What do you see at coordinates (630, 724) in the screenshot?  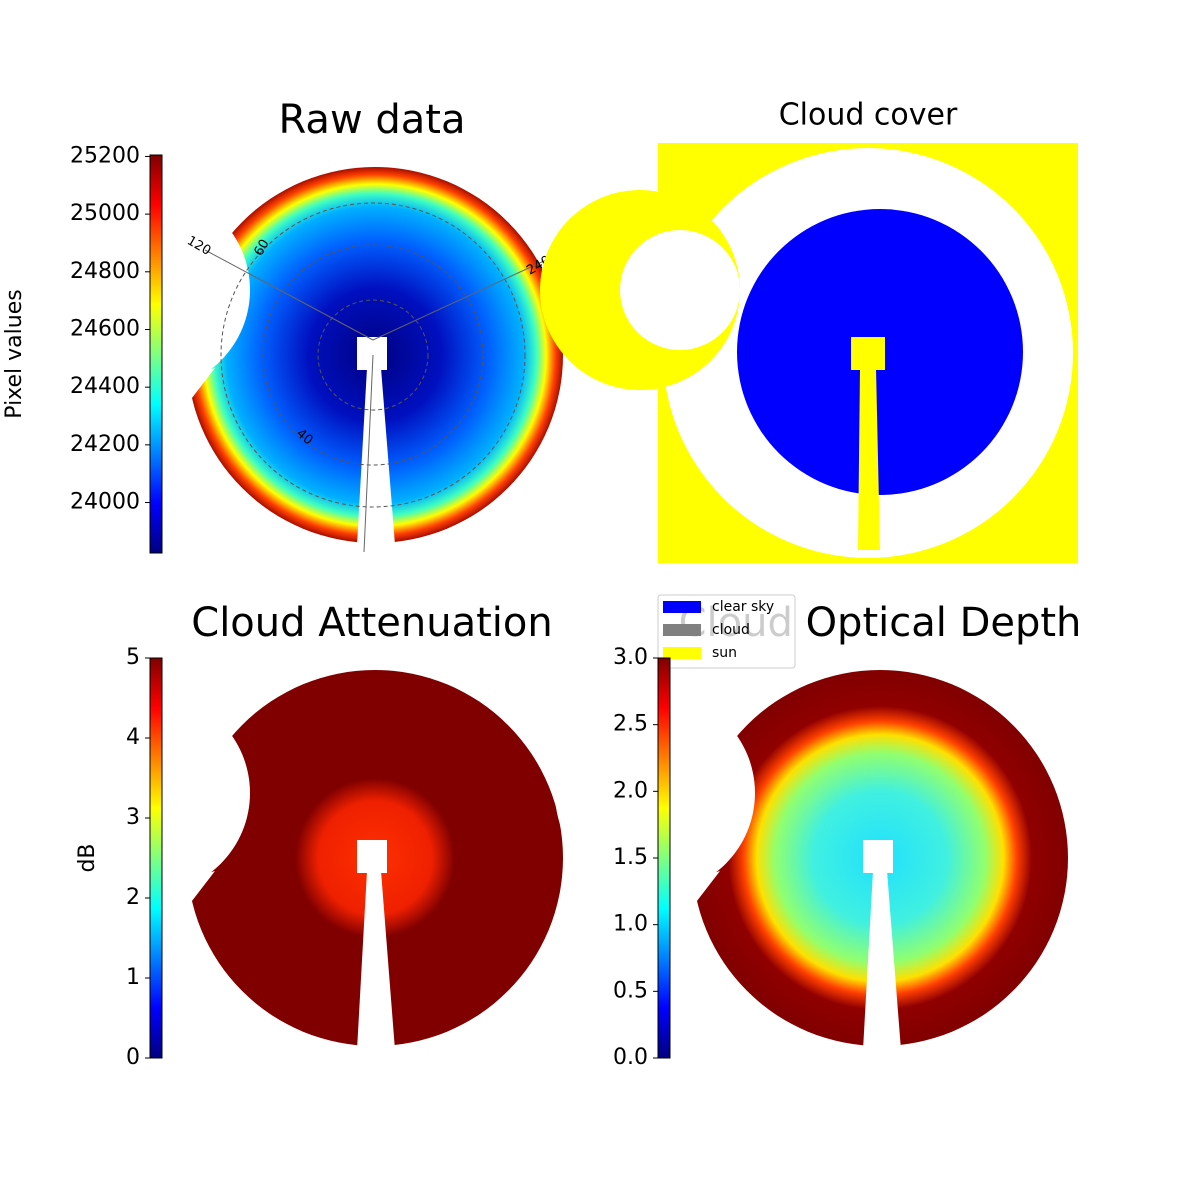 I see `colorbar-tick-label: 2.5` at bounding box center [630, 724].